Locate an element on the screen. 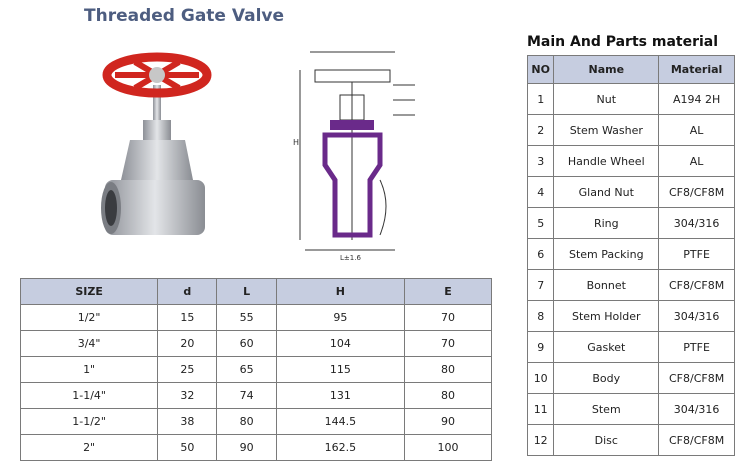  table-cell: 38 is located at coordinates (187, 421).